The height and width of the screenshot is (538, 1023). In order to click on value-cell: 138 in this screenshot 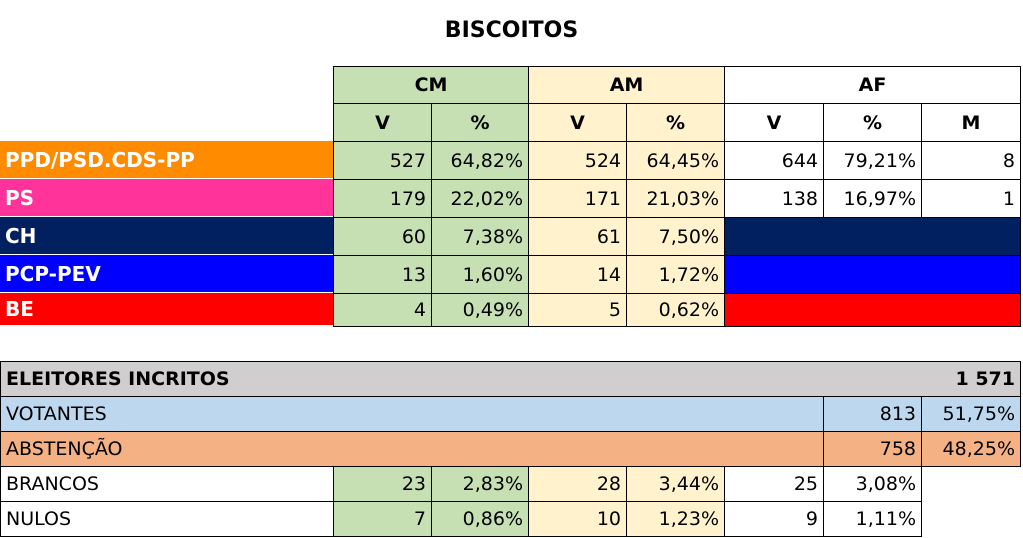, I will do `click(774, 198)`.